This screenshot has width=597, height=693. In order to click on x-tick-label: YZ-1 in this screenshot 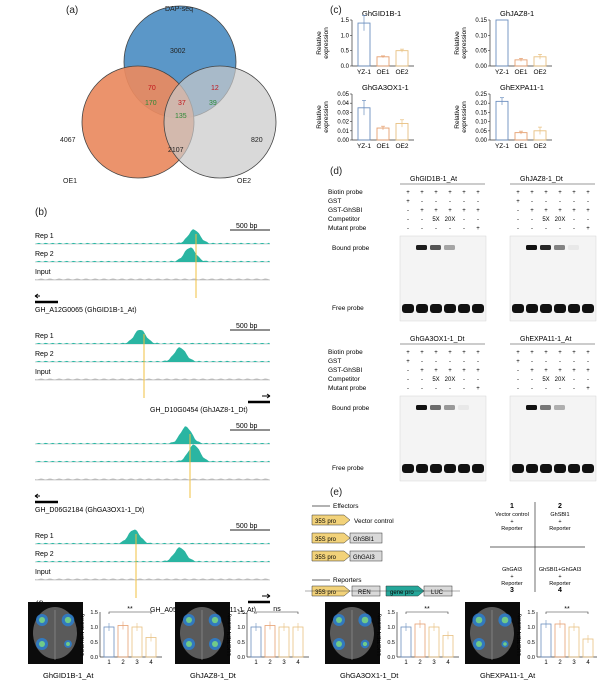, I will do `click(502, 72)`.